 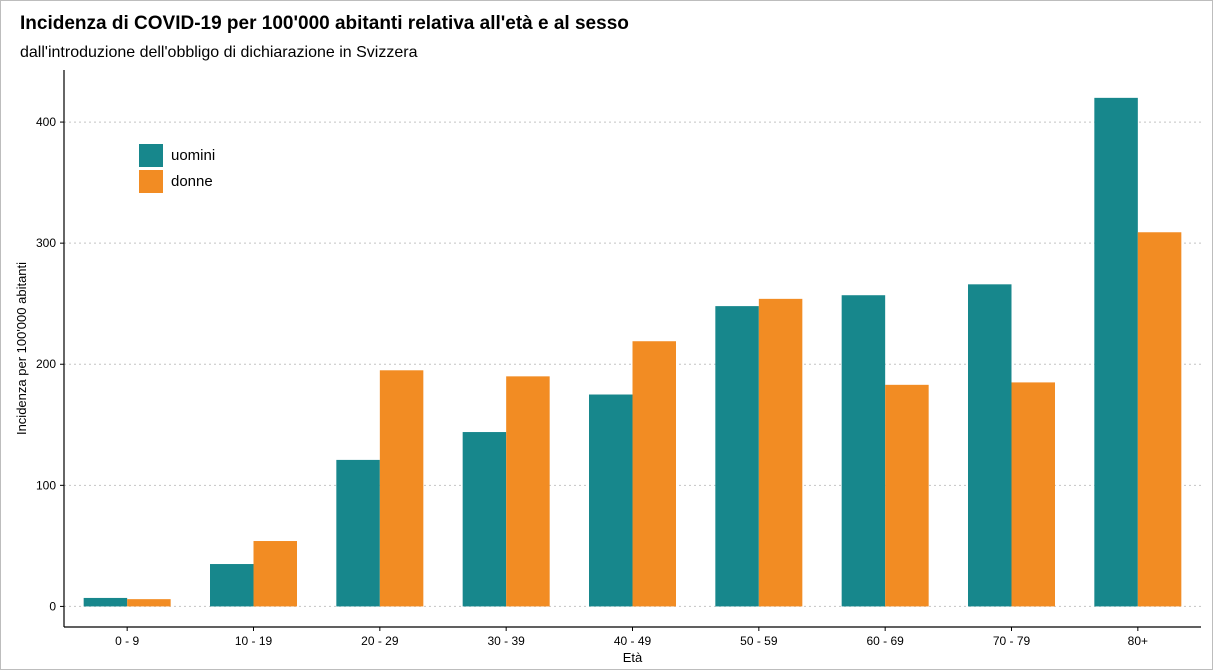 I want to click on legend-label-donne: donne, so click(x=192, y=181).